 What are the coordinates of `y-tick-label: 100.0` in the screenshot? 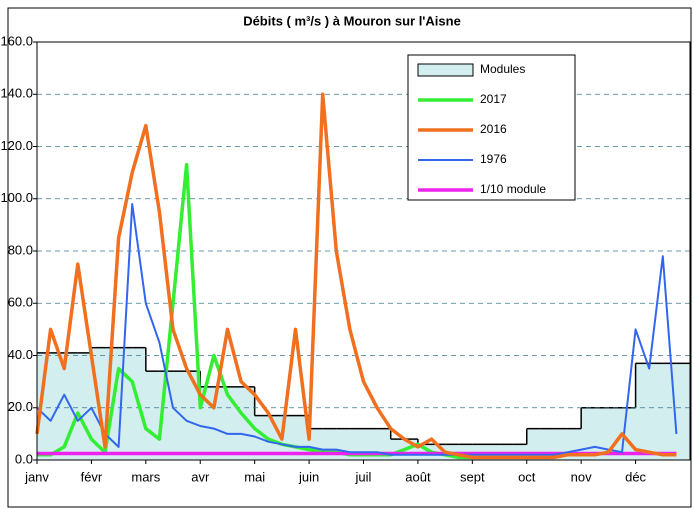 It's located at (16, 197).